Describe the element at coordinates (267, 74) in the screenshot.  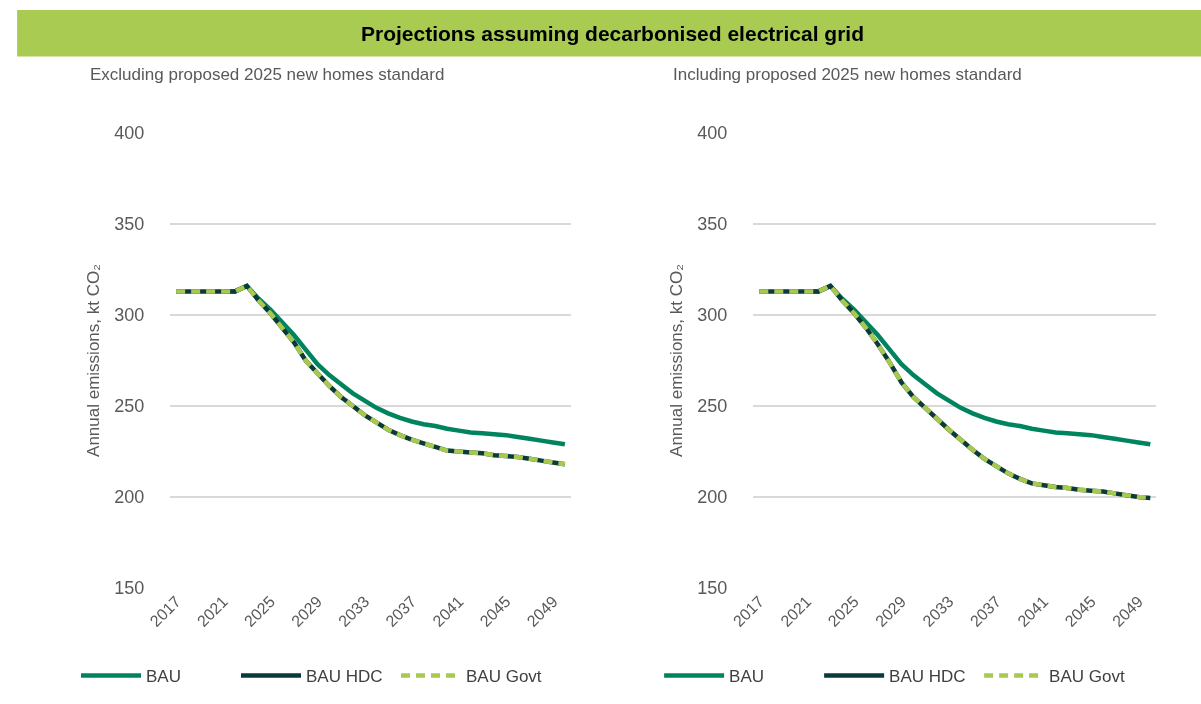
I see `chart-subtitle: Excluding proposed 2025 new homes standard` at that location.